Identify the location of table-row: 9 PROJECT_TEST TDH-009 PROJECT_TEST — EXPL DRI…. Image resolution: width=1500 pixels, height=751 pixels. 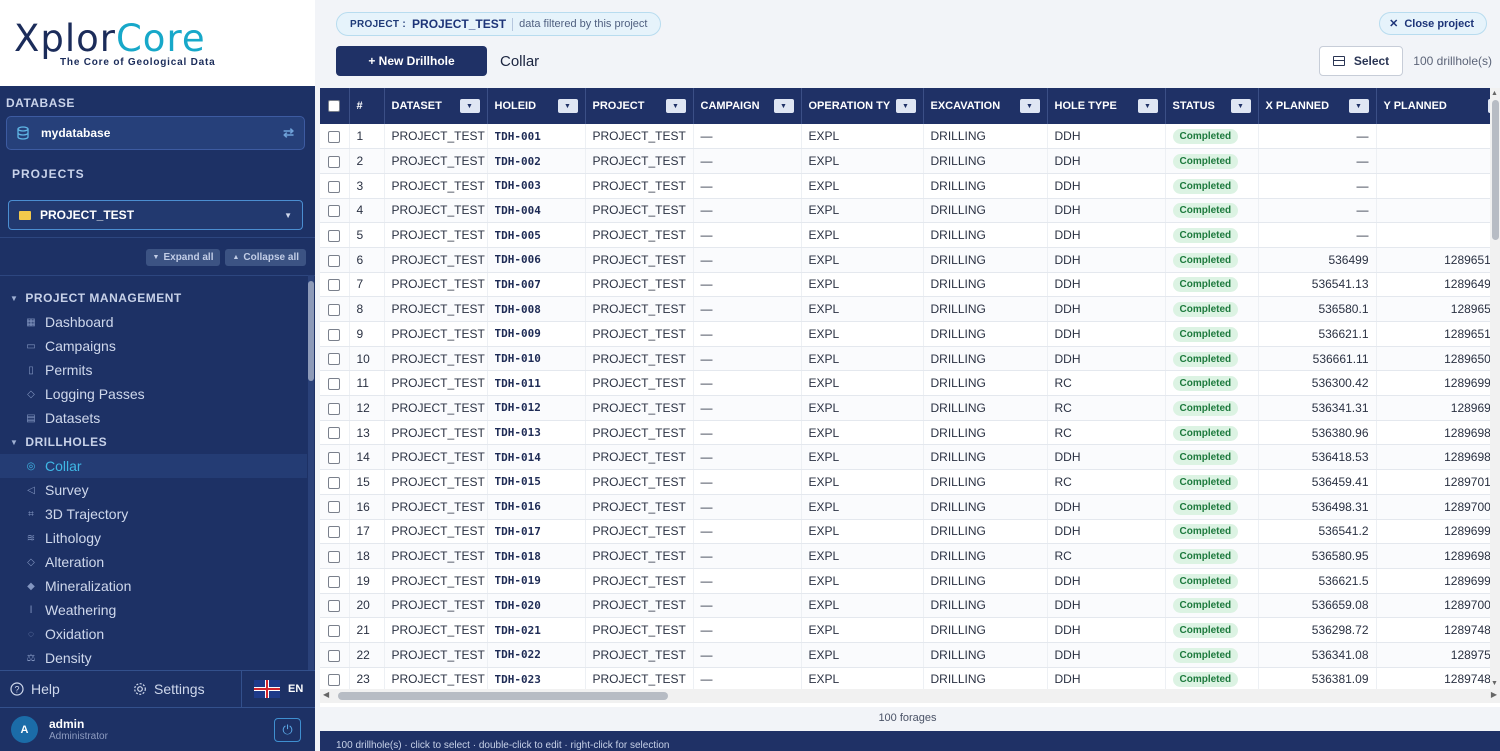
(910, 334).